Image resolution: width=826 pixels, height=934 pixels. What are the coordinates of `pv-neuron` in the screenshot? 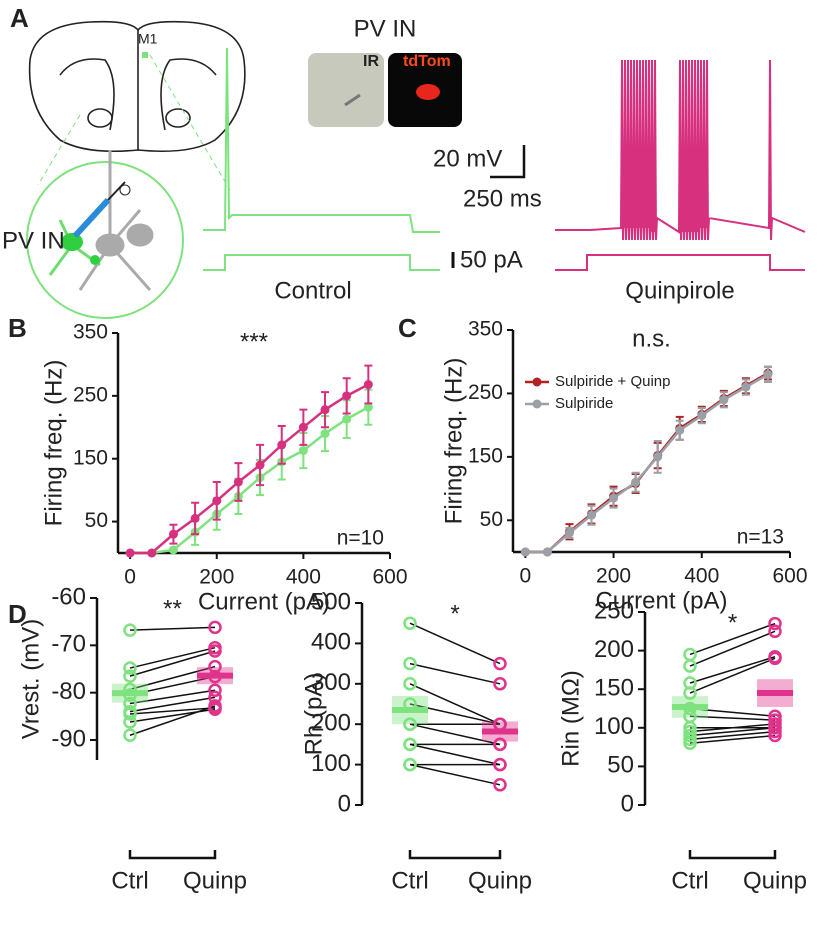 It's located at (89, 228).